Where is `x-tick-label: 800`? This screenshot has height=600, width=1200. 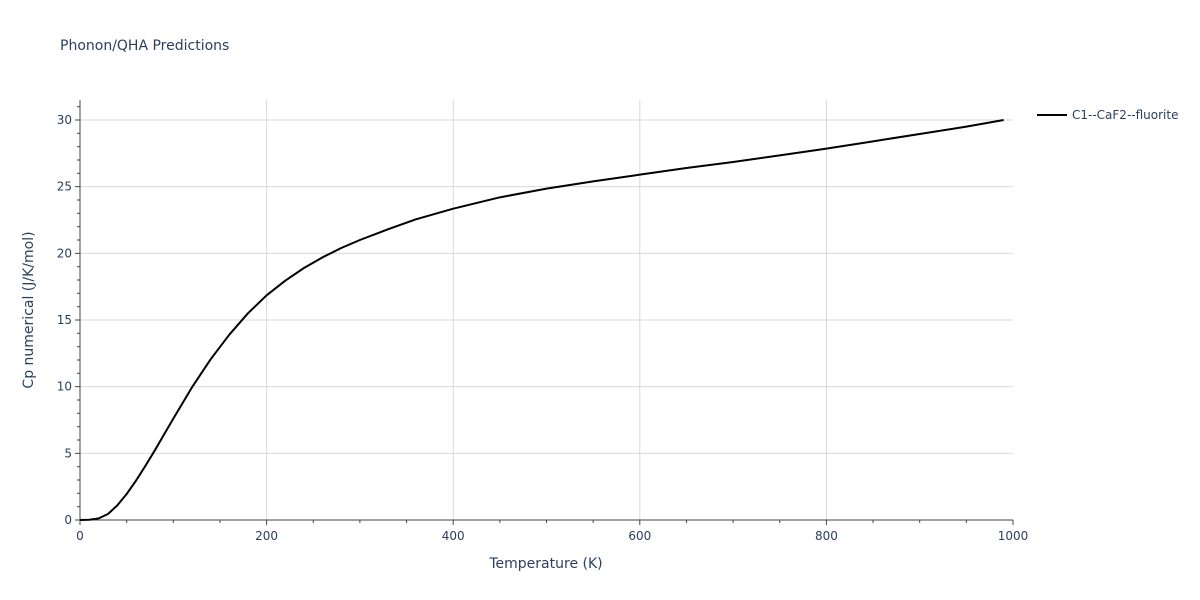
x-tick-label: 800 is located at coordinates (826, 536).